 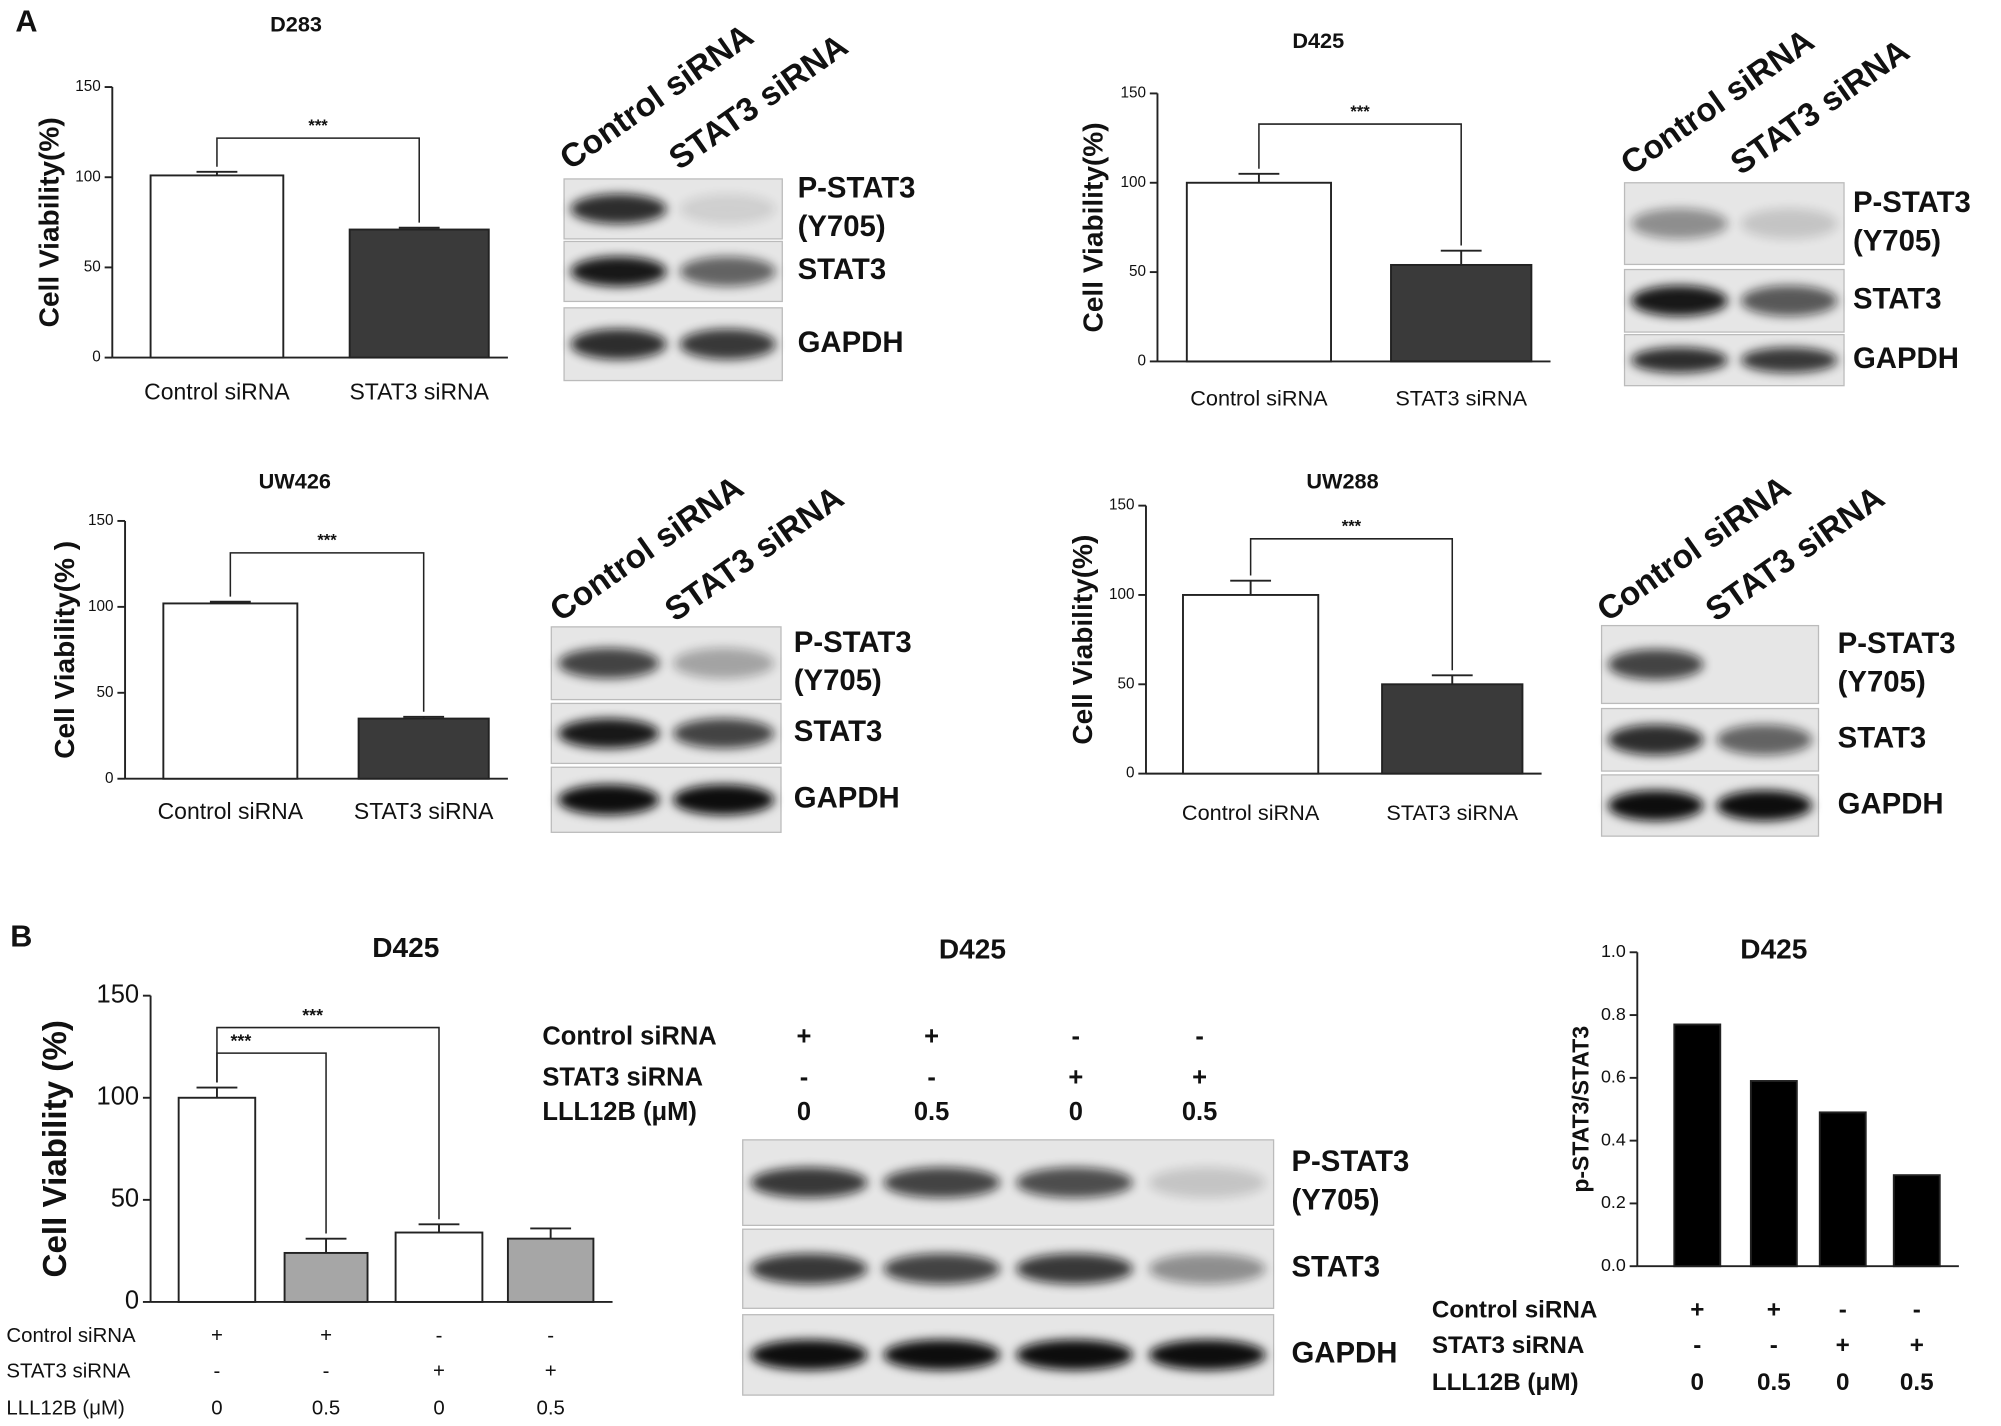 What do you see at coordinates (1613, 1265) in the screenshot?
I see `y-tick-label: 0.0` at bounding box center [1613, 1265].